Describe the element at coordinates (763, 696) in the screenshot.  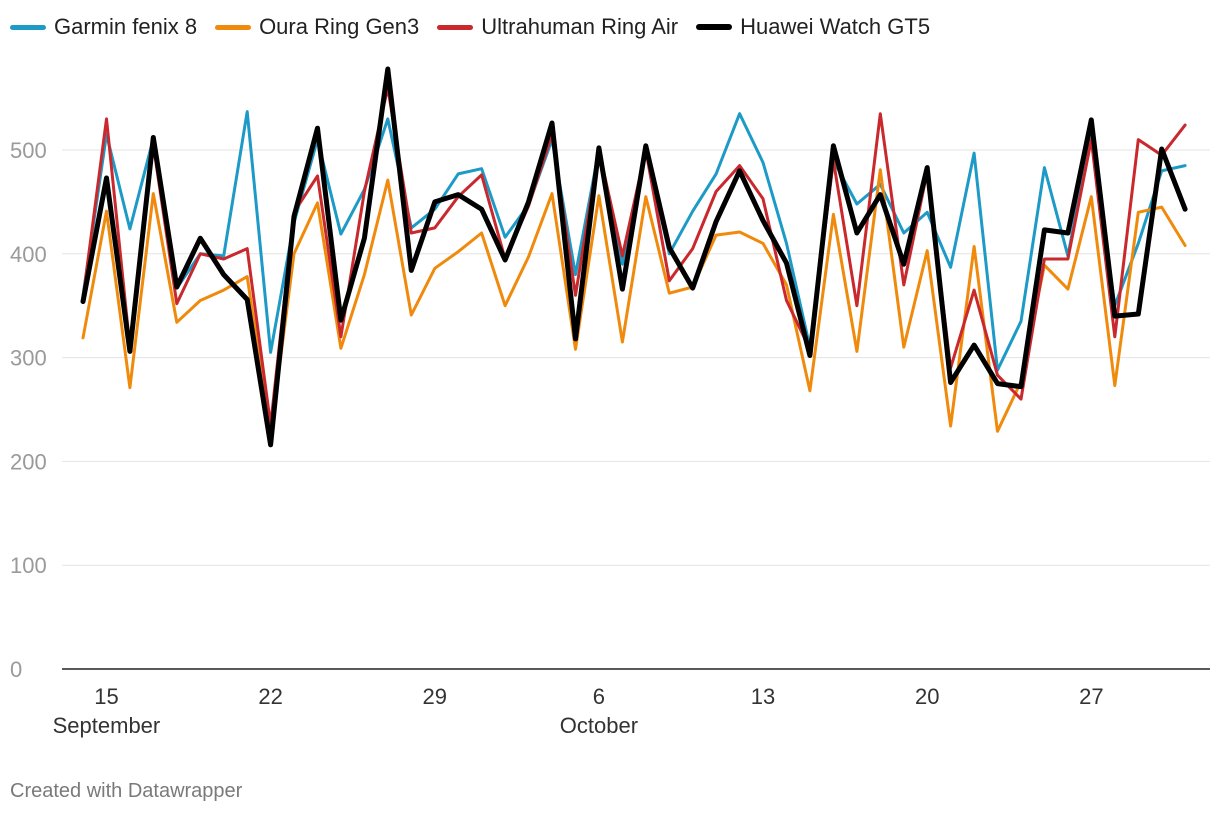
I see `x-tick-label-13: 13` at that location.